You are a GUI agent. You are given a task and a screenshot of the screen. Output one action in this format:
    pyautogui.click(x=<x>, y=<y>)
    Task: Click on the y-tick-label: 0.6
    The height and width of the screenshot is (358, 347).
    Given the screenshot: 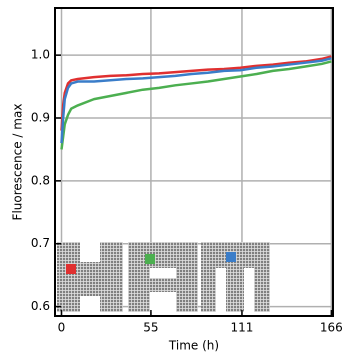 What is the action you would take?
    pyautogui.click(x=40, y=306)
    